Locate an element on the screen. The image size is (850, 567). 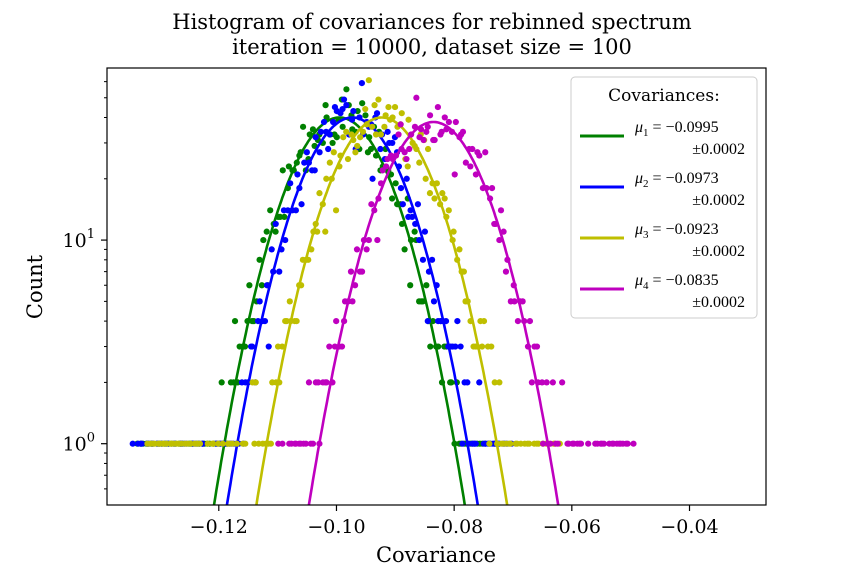
legend-entry-3: μ3 = −0.0923 ±0.0002 is located at coordinates (662, 240).